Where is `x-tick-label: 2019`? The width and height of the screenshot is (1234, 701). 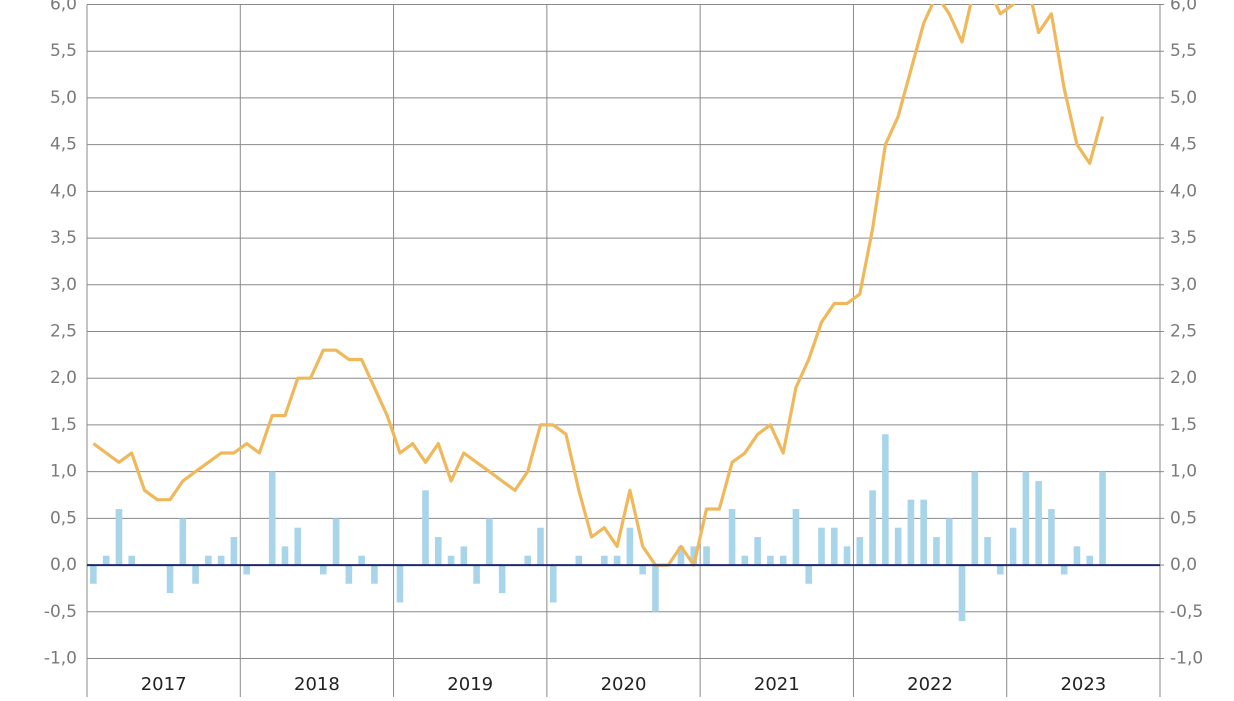
x-tick-label: 2019 is located at coordinates (470, 684).